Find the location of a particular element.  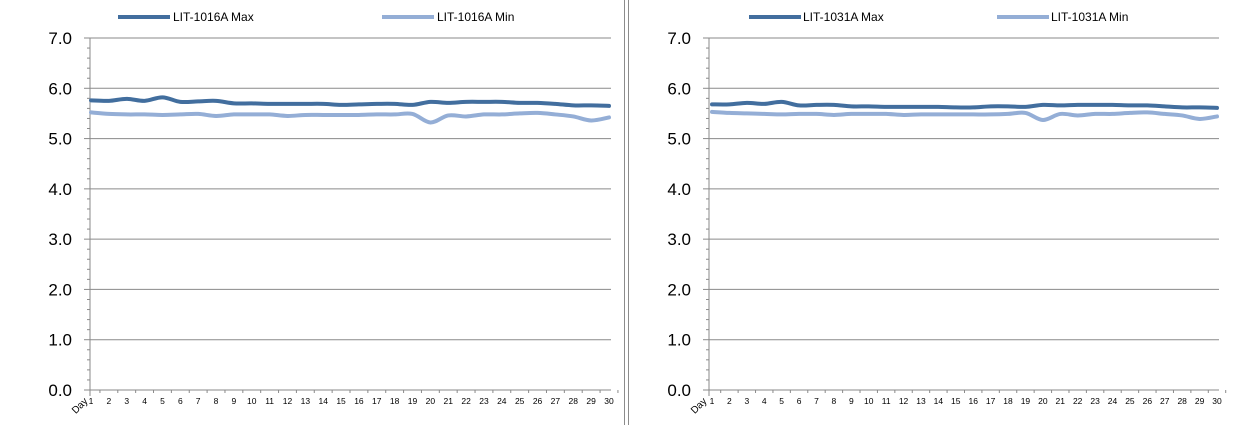

legend-label: LIT-1016A Min is located at coordinates (475, 17).